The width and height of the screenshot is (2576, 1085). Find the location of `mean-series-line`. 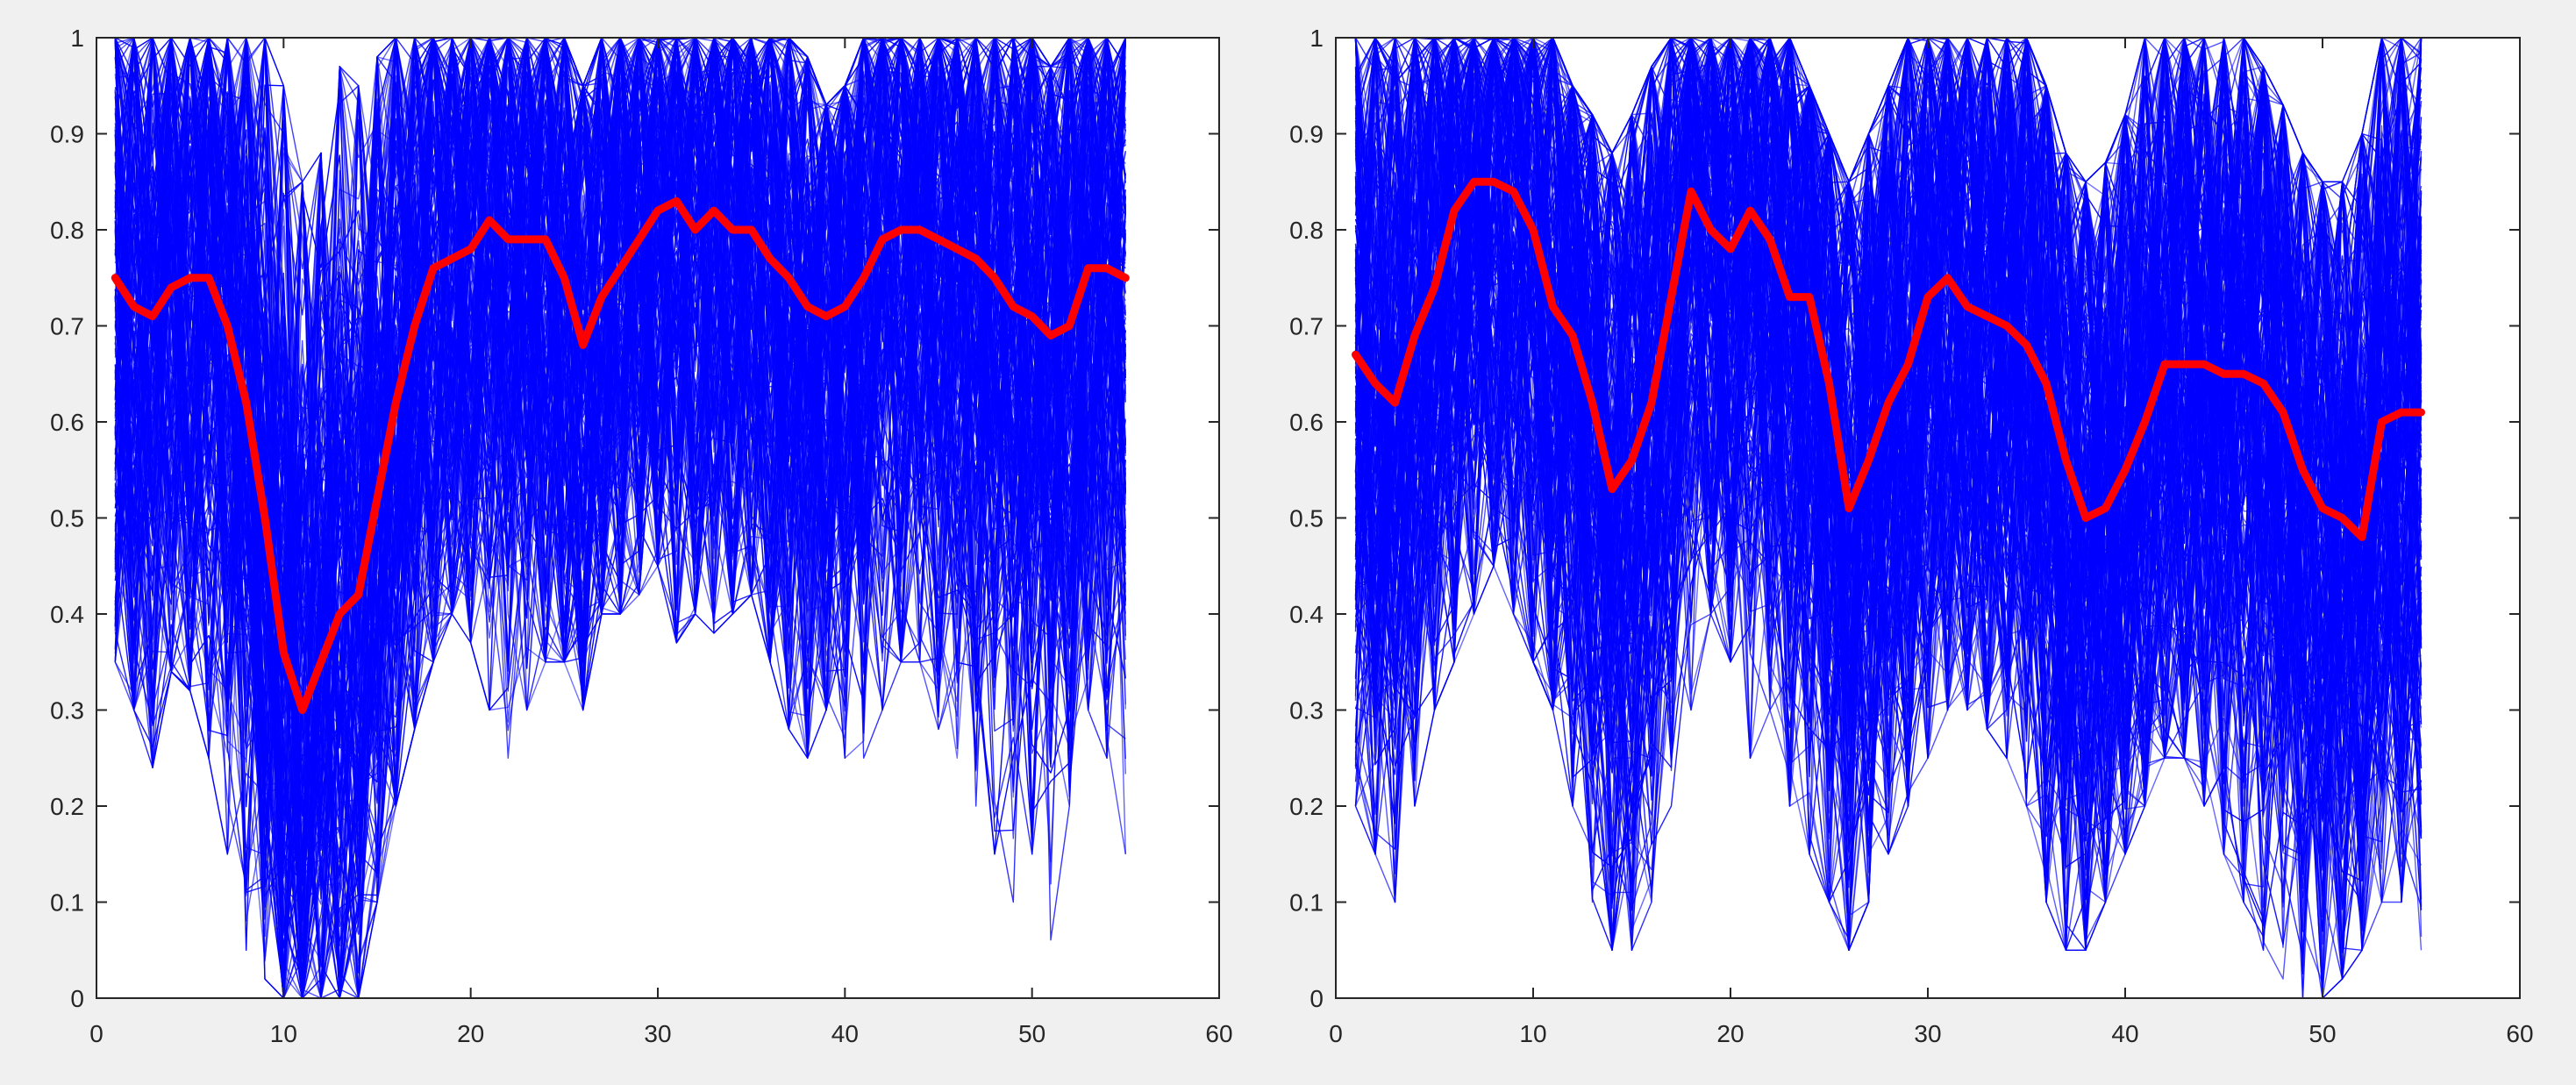

mean-series-line is located at coordinates (1889, 359).